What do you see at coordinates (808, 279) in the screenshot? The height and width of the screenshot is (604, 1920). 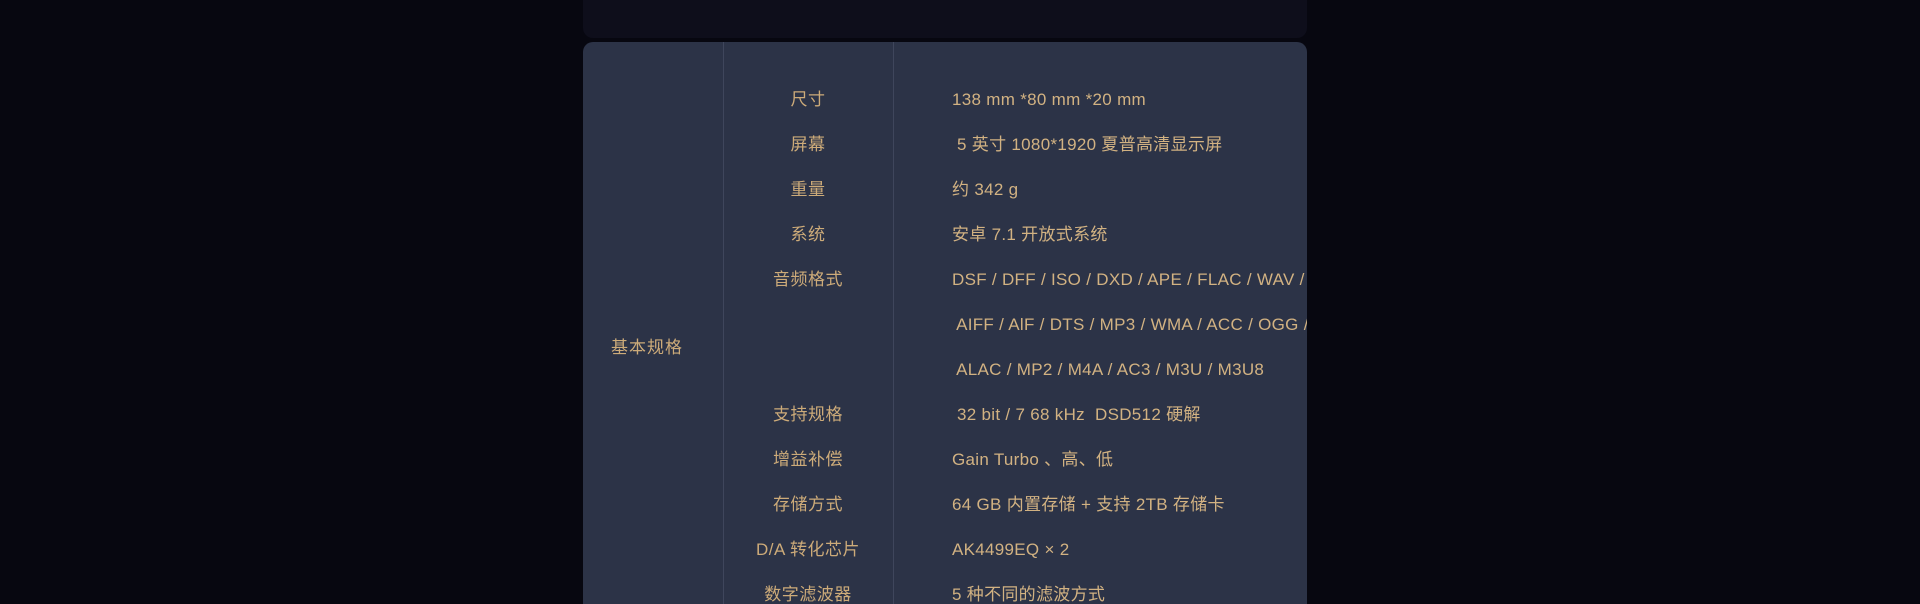 I see `spec-row-label: 音频格式` at bounding box center [808, 279].